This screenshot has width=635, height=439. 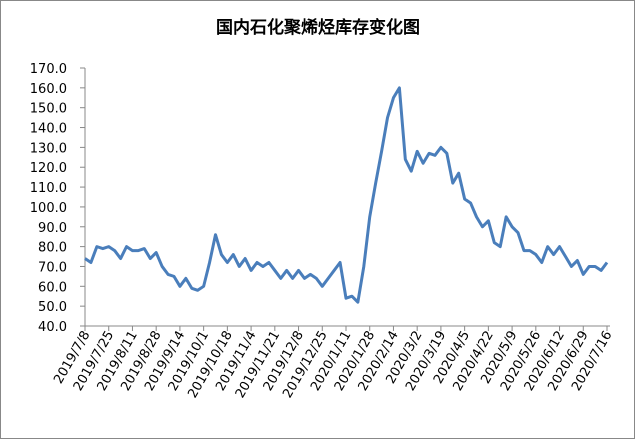 What do you see at coordinates (52, 287) in the screenshot?
I see `y-tick-label: 60.0` at bounding box center [52, 287].